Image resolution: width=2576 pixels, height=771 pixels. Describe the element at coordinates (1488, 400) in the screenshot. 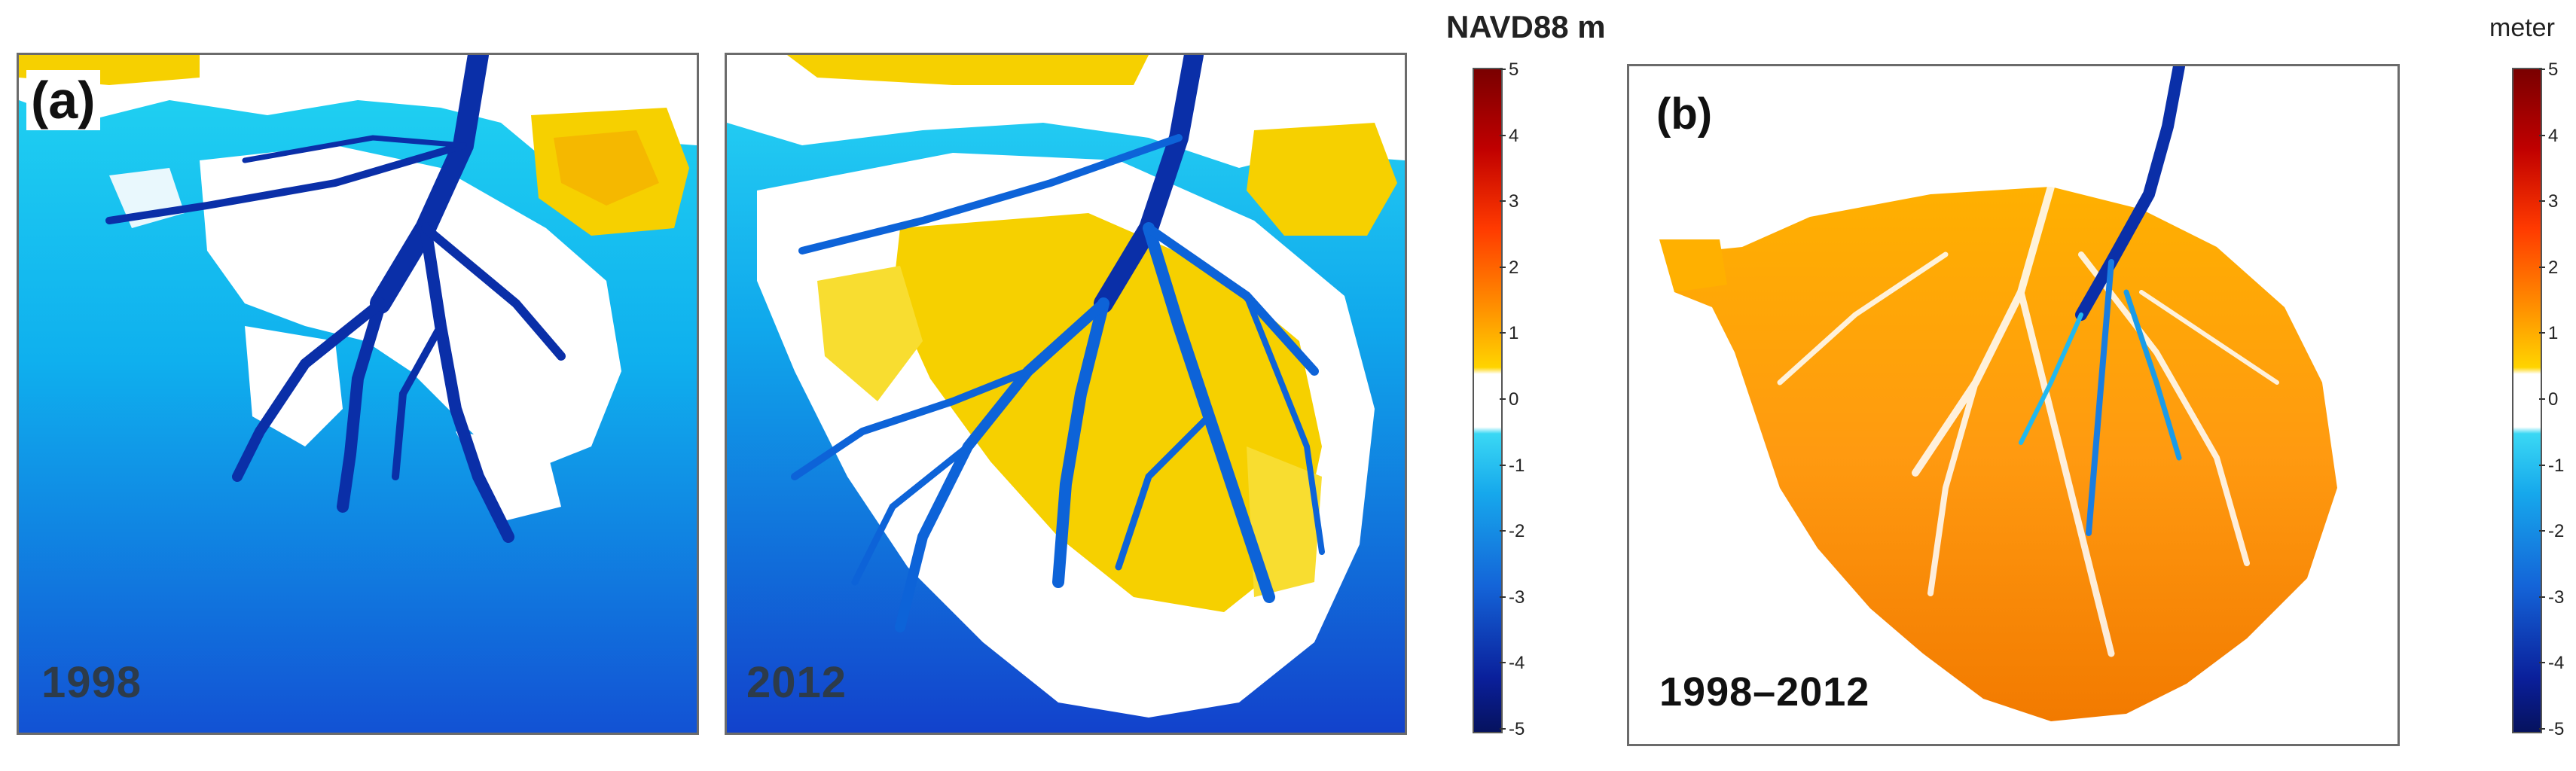

I see `colorbar-a` at that location.